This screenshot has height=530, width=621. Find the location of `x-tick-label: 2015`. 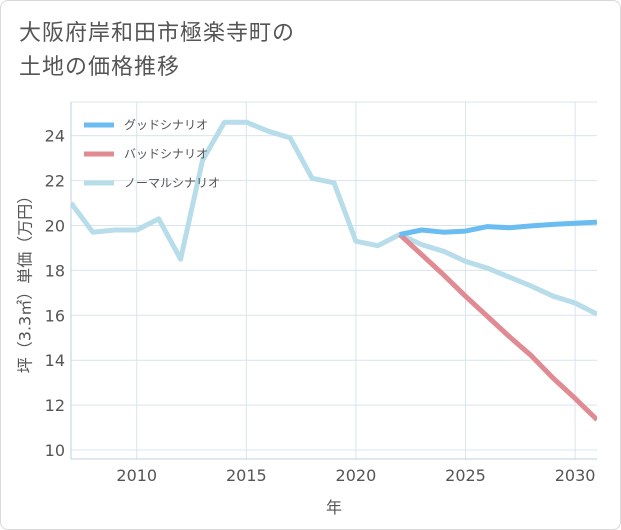

x-tick-label: 2015 is located at coordinates (246, 475).